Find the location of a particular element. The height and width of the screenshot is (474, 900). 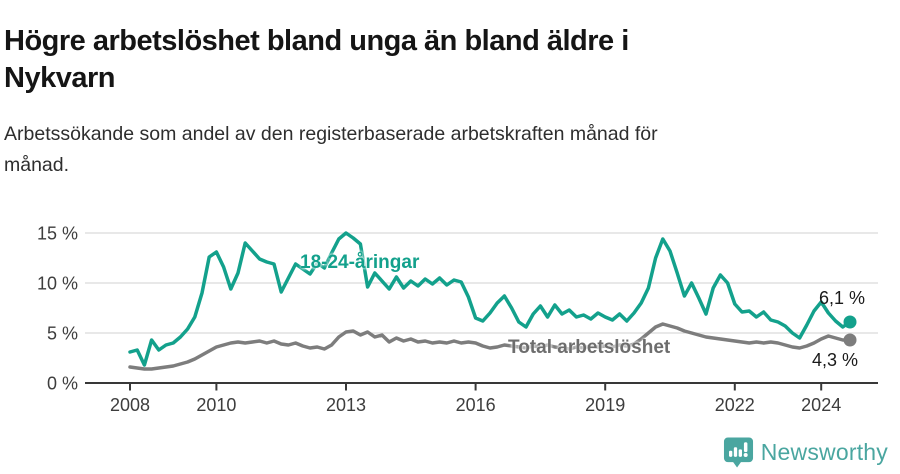

y-axis-tick-label: 0 % is located at coordinates (62, 384).